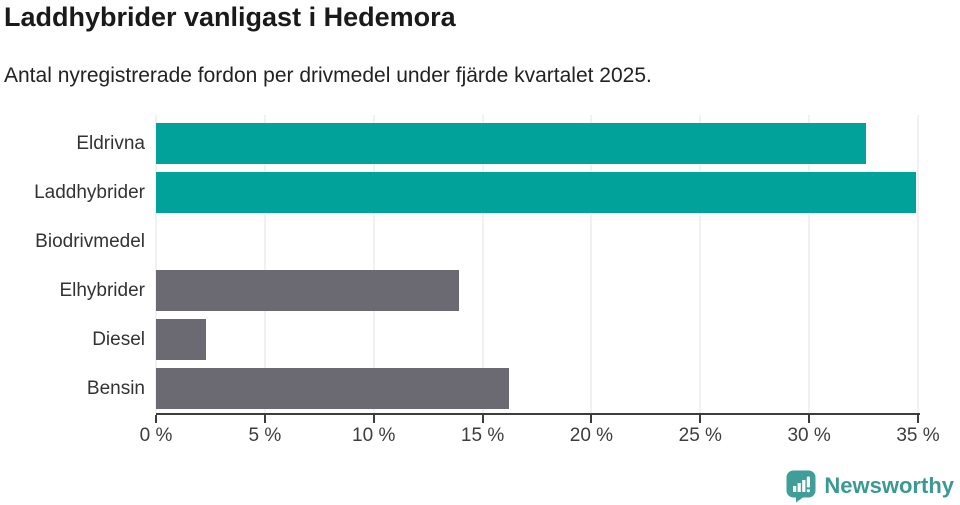 The height and width of the screenshot is (505, 960). What do you see at coordinates (118, 339) in the screenshot?
I see `category-label: Diesel` at bounding box center [118, 339].